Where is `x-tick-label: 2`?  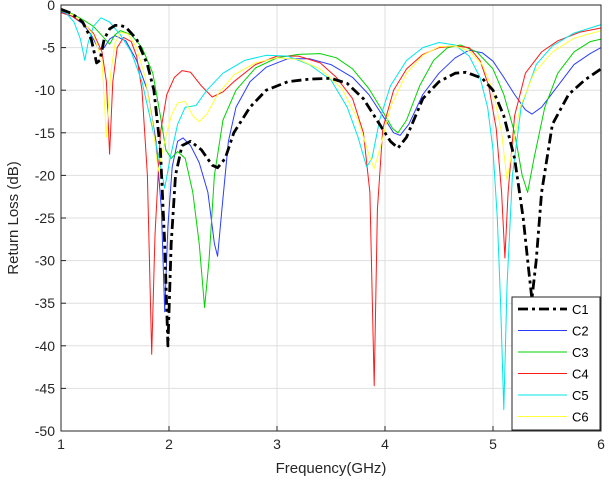 x-tick-label: 2 is located at coordinates (169, 444).